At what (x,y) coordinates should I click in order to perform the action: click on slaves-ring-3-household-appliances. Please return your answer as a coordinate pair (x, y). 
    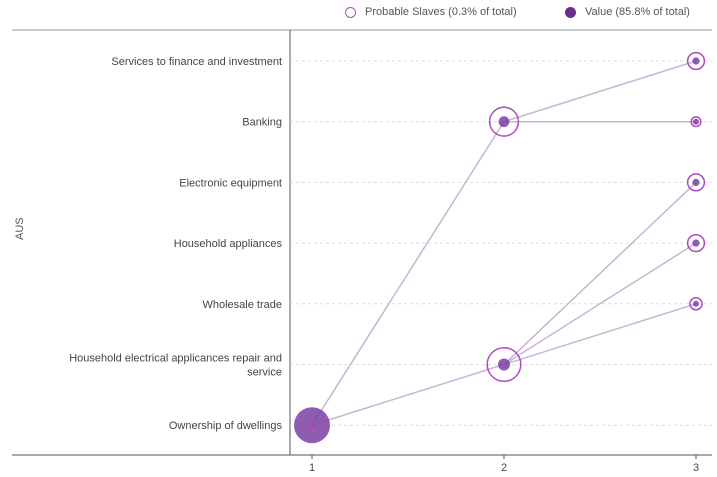
    Looking at the image, I should click on (696, 243).